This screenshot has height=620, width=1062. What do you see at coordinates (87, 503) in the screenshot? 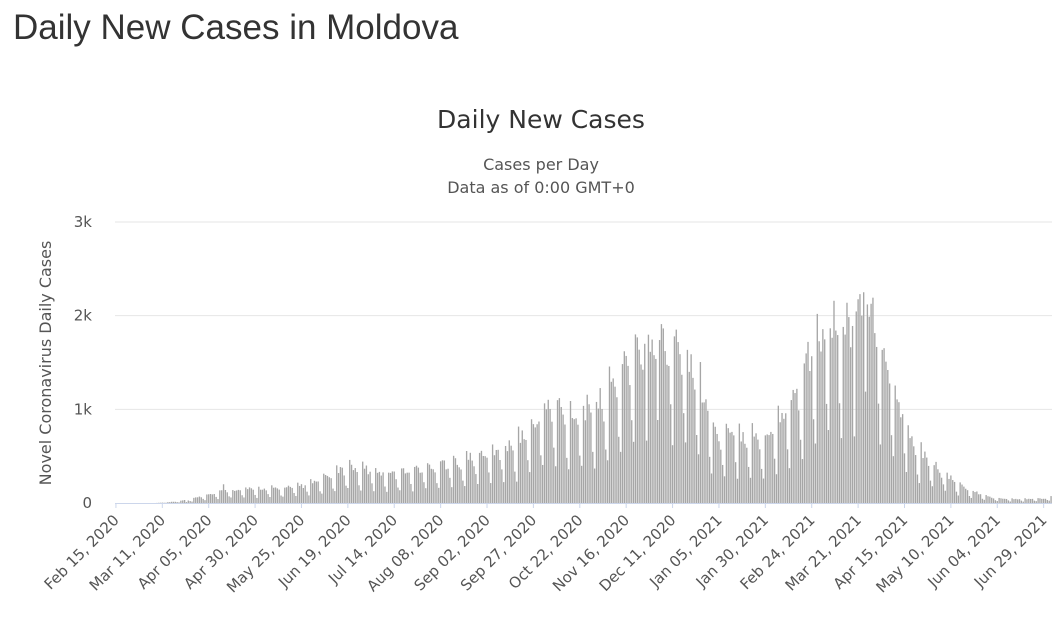
I see `y-tick-label: 0` at bounding box center [87, 503].